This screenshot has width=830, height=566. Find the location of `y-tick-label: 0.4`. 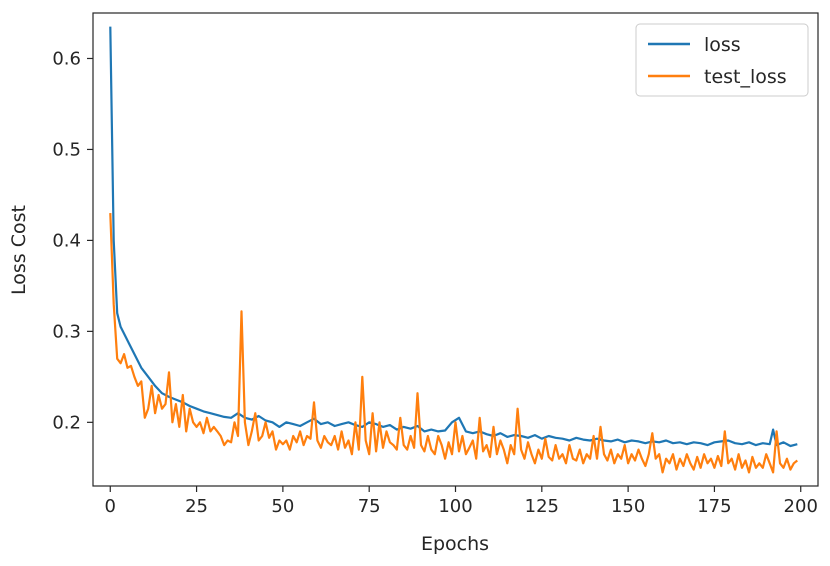

y-tick-label: 0.4 is located at coordinates (66, 240).